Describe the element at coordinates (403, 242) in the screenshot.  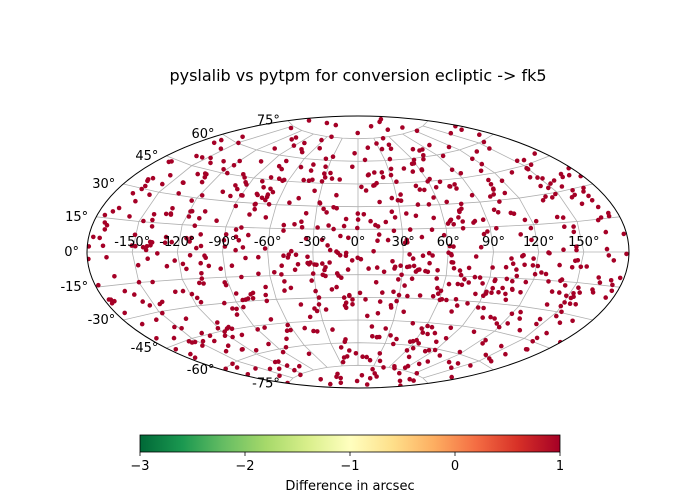
I see `longitude-tick-label: 30°` at that location.